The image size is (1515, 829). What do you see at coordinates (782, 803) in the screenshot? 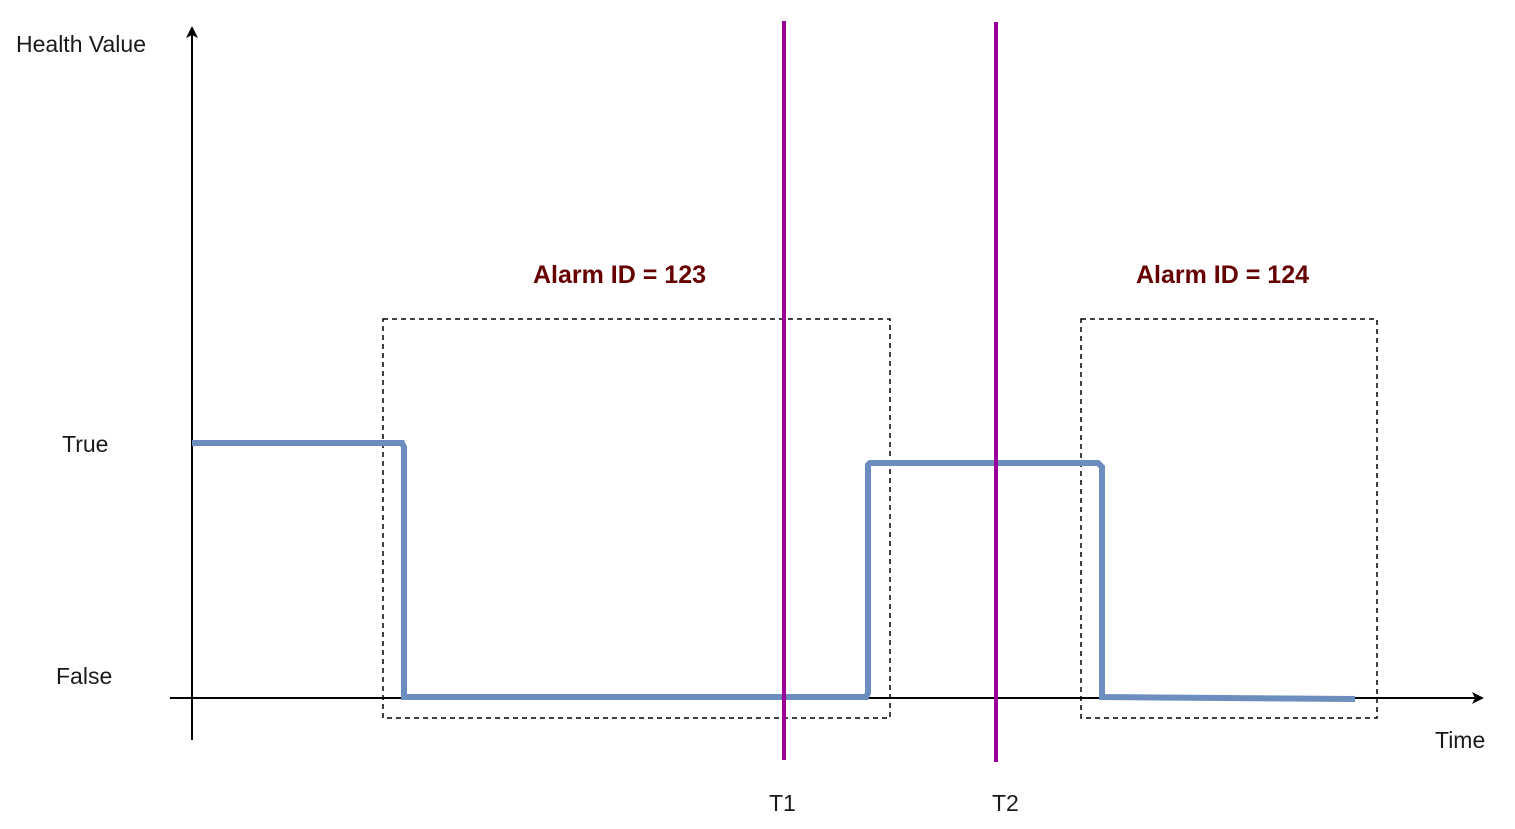
I see `marker-label-t1: T1` at bounding box center [782, 803].